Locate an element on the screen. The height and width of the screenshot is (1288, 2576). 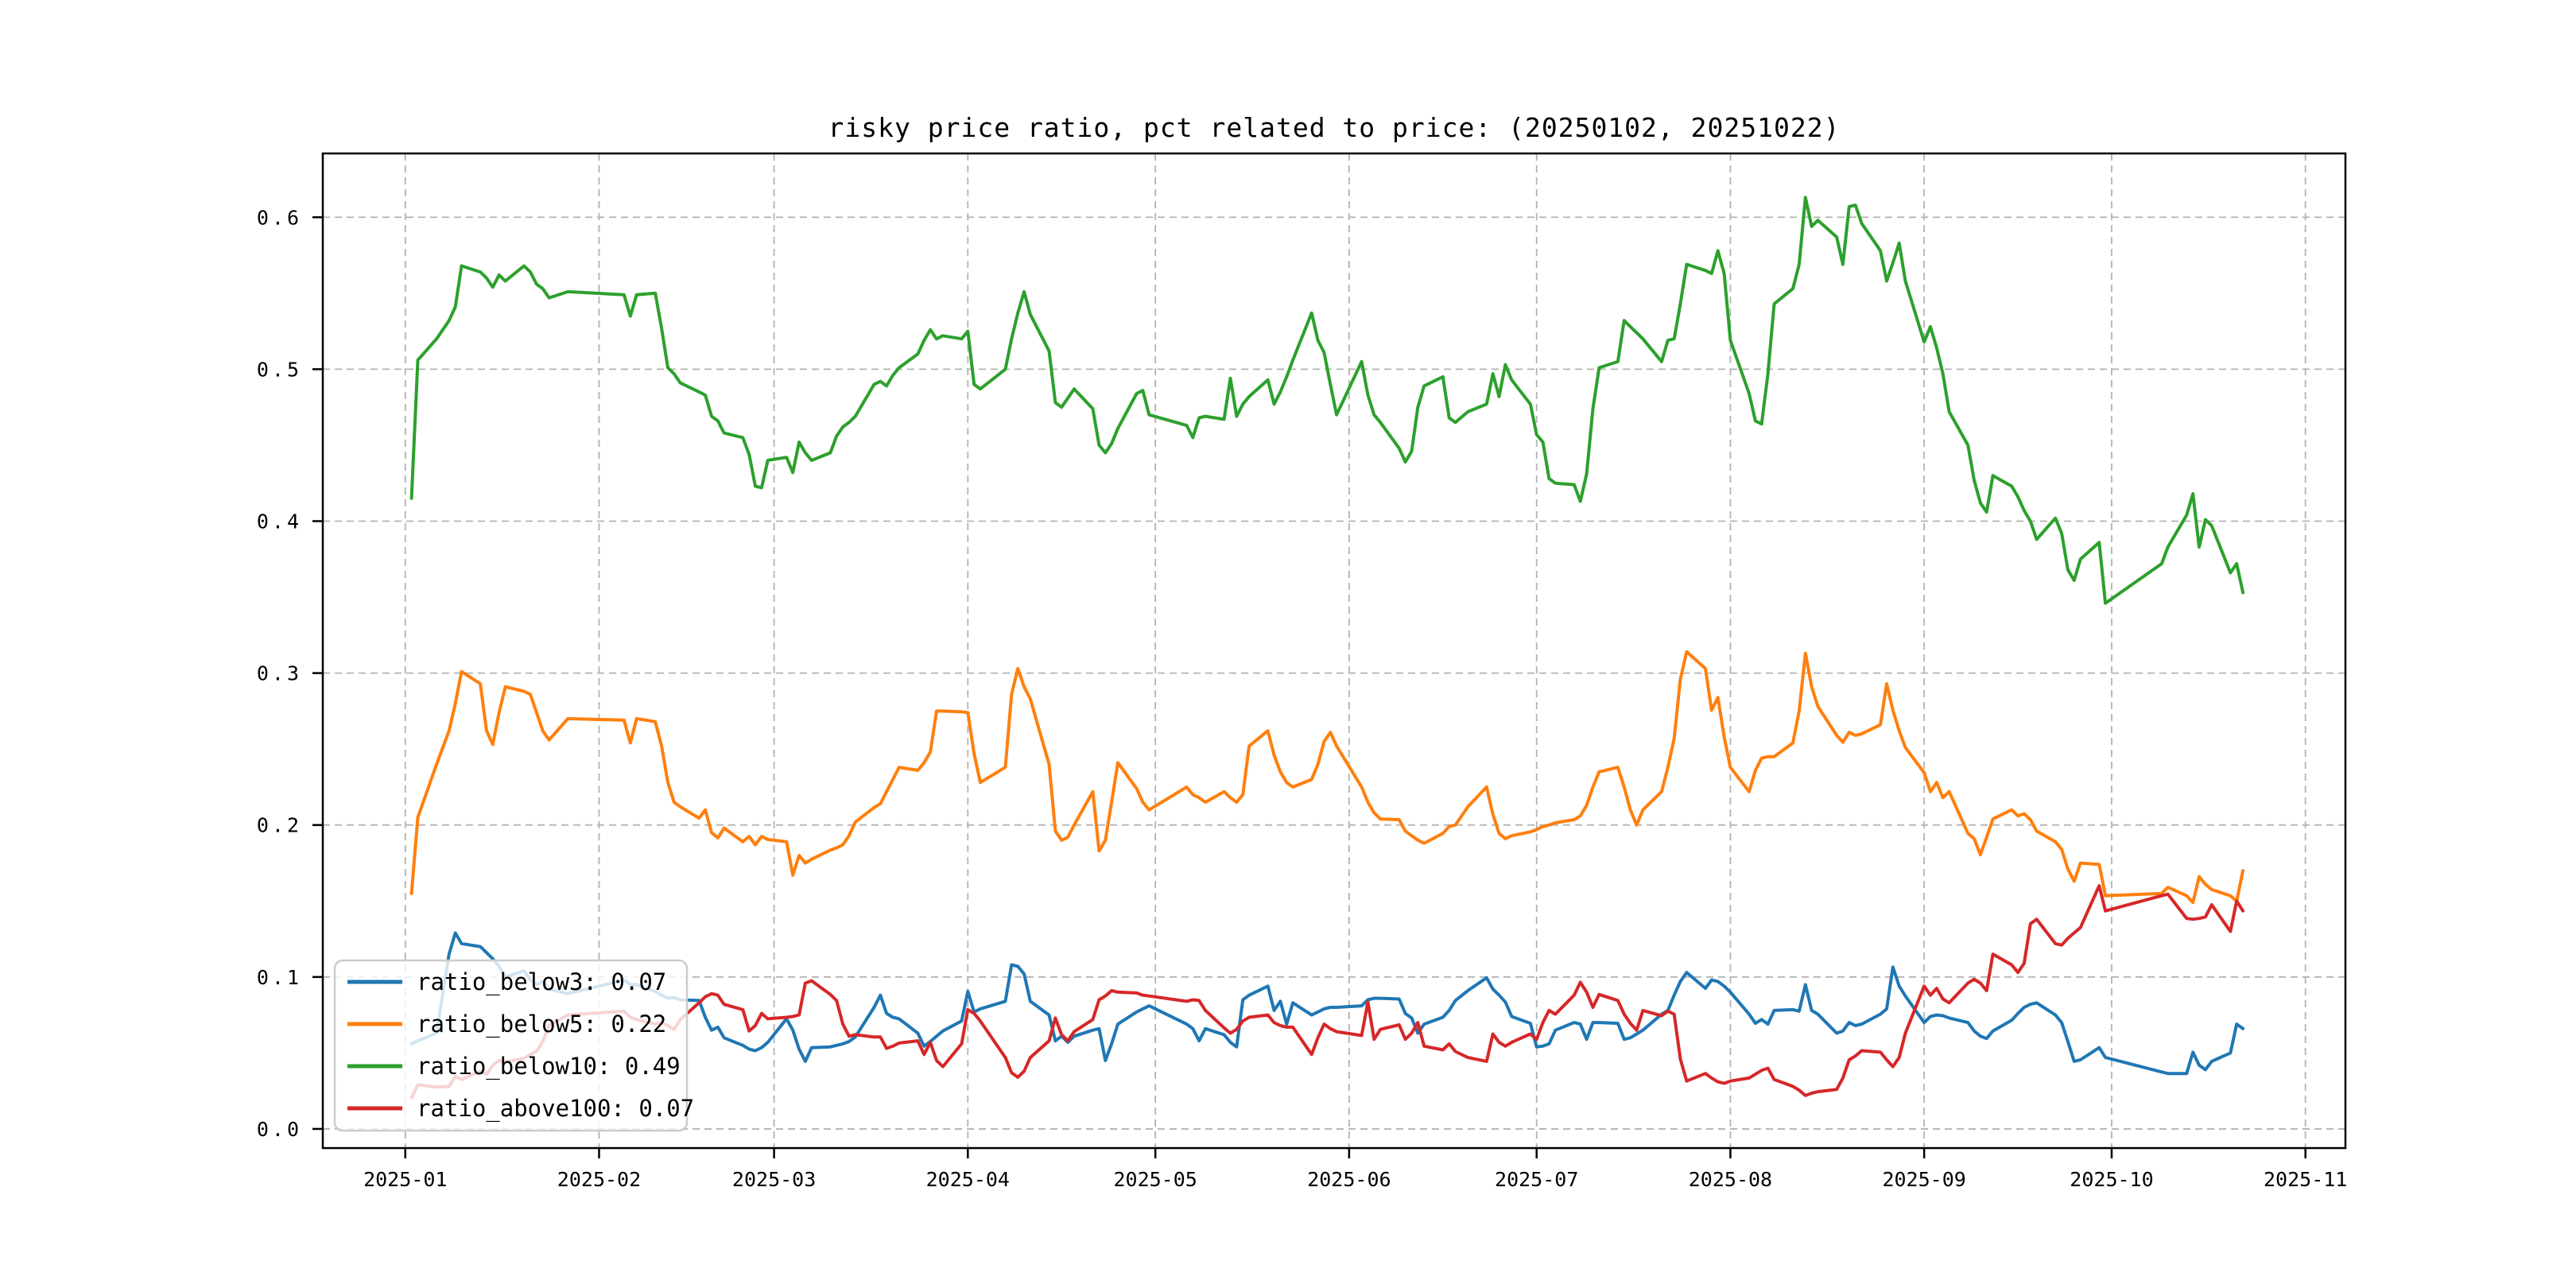
series-line-ratio_above100 is located at coordinates (1327, 992).